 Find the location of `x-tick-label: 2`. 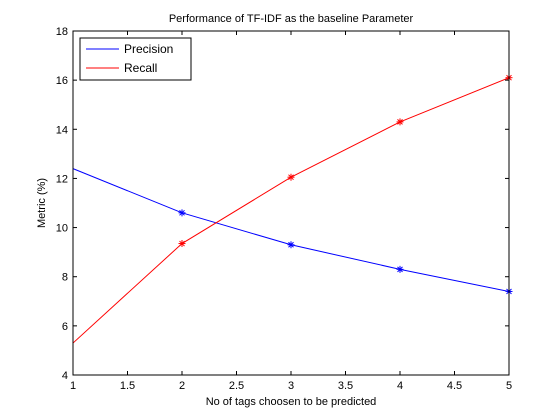

x-tick-label: 2 is located at coordinates (182, 386).